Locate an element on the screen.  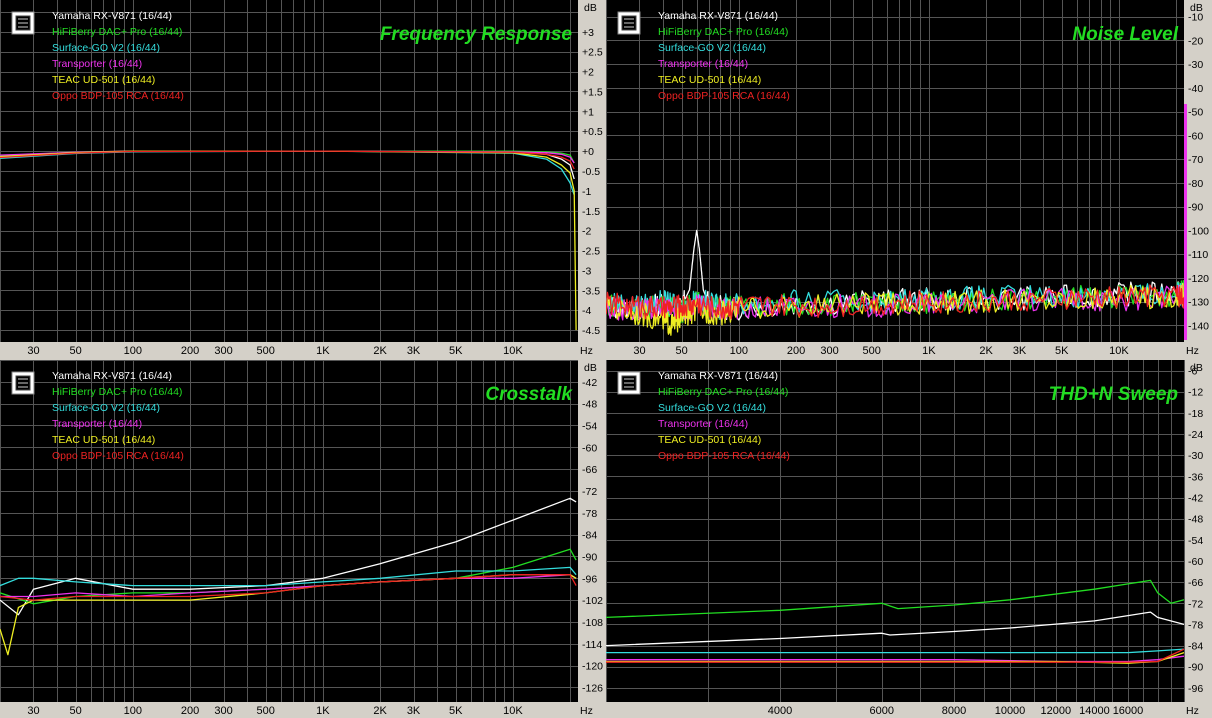
y-tick-label: -4 is located at coordinates (586, 311).